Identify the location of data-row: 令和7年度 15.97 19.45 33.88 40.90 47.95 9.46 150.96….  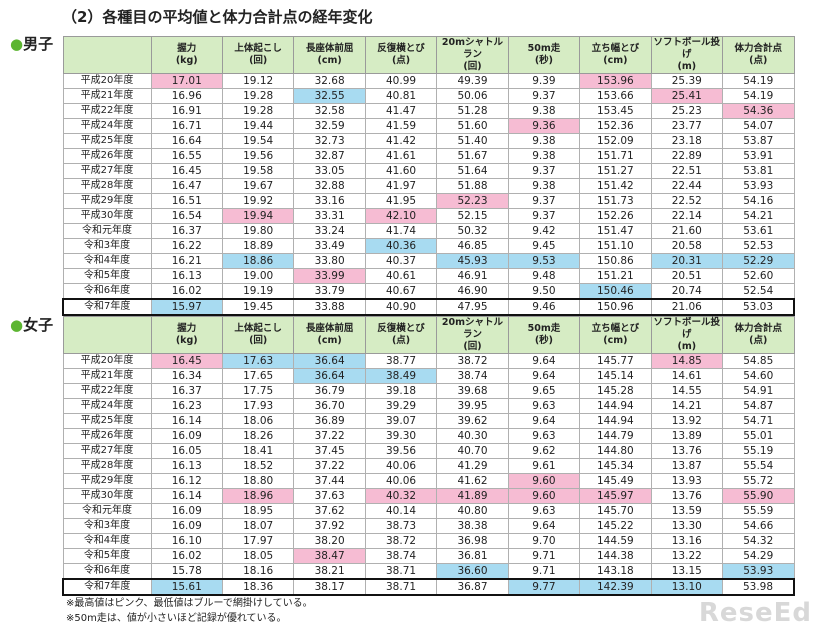
(428, 307).